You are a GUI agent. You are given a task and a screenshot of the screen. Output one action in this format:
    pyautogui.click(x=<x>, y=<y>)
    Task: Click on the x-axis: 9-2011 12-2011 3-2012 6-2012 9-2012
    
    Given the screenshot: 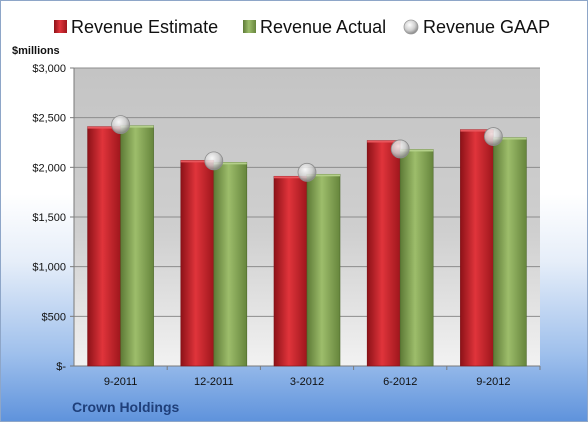 What is the action you would take?
    pyautogui.click(x=322, y=377)
    